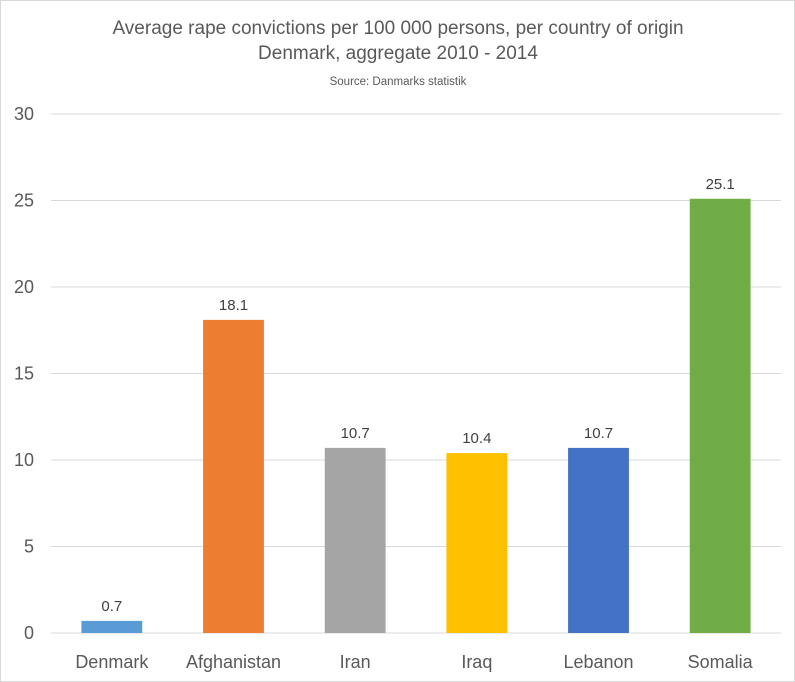 The image size is (795, 682). What do you see at coordinates (29, 633) in the screenshot?
I see `y-tick-label: 0` at bounding box center [29, 633].